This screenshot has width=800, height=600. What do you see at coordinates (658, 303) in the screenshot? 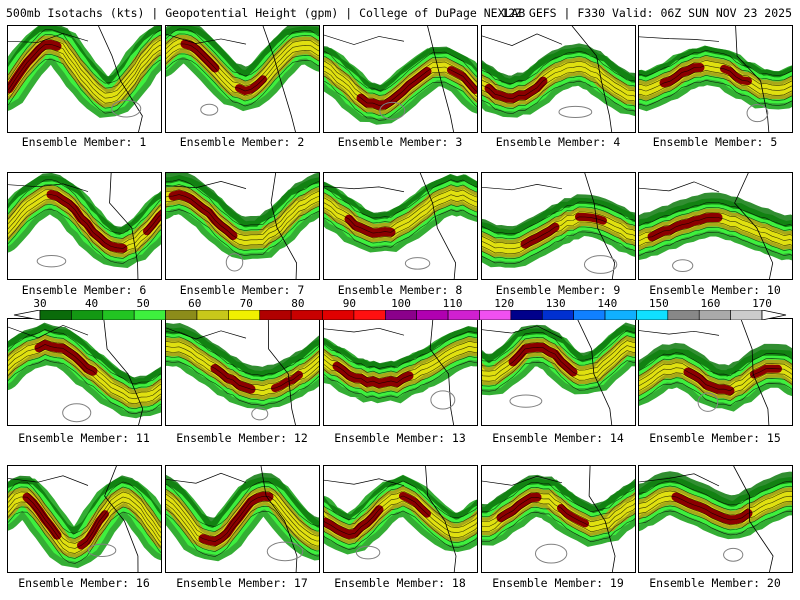
I see `colorbar-tick-label: 150` at bounding box center [658, 303].